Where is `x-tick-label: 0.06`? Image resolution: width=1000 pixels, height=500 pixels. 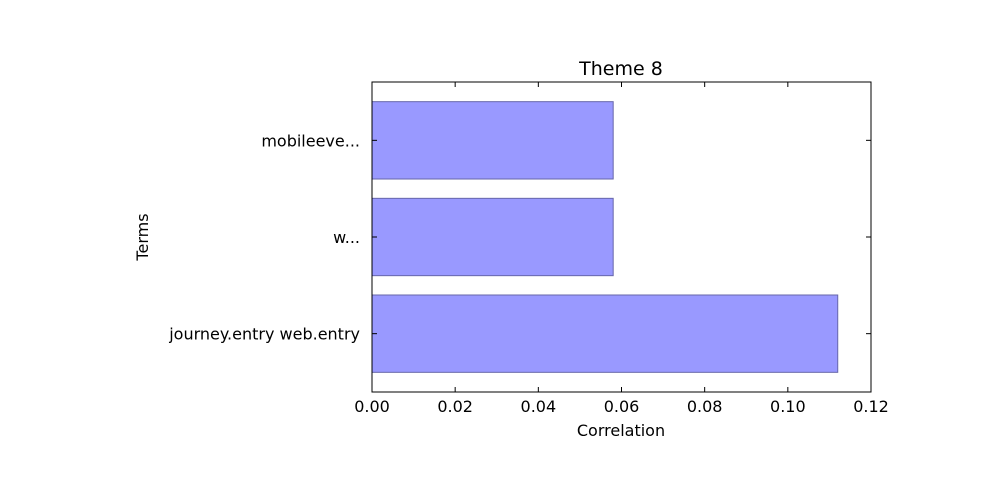 x-tick-label: 0.06 is located at coordinates (622, 406).